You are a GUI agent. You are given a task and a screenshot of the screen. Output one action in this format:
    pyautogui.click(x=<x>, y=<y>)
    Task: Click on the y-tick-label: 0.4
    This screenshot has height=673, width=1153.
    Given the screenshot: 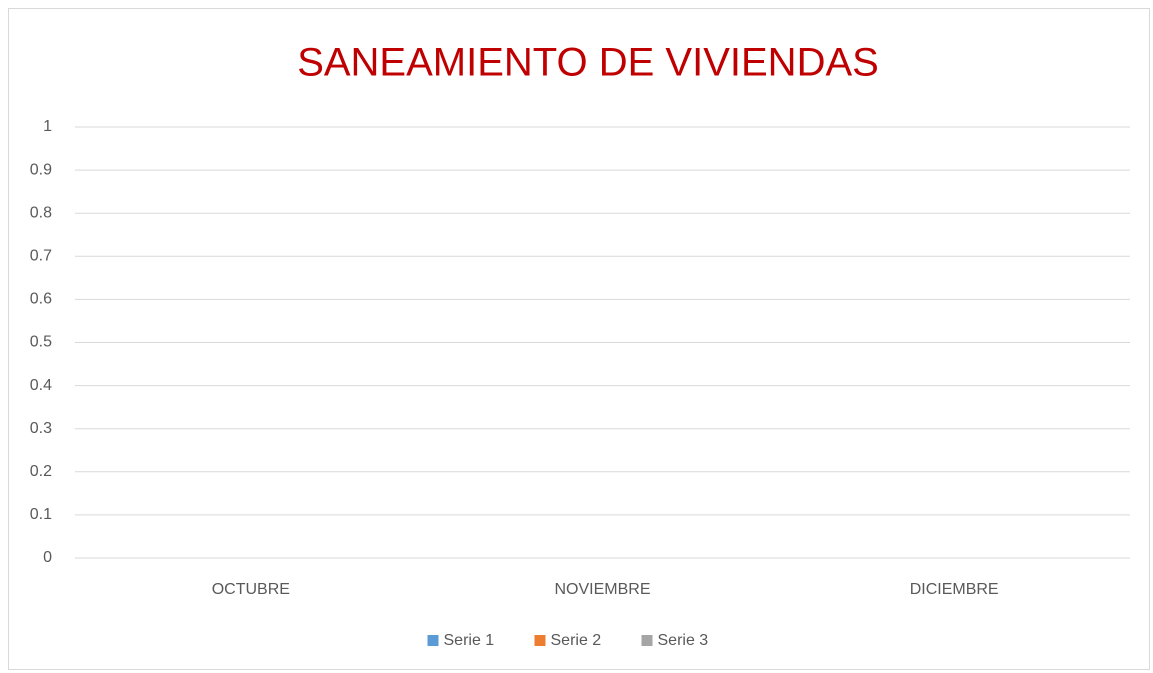 What is the action you would take?
    pyautogui.click(x=41, y=385)
    